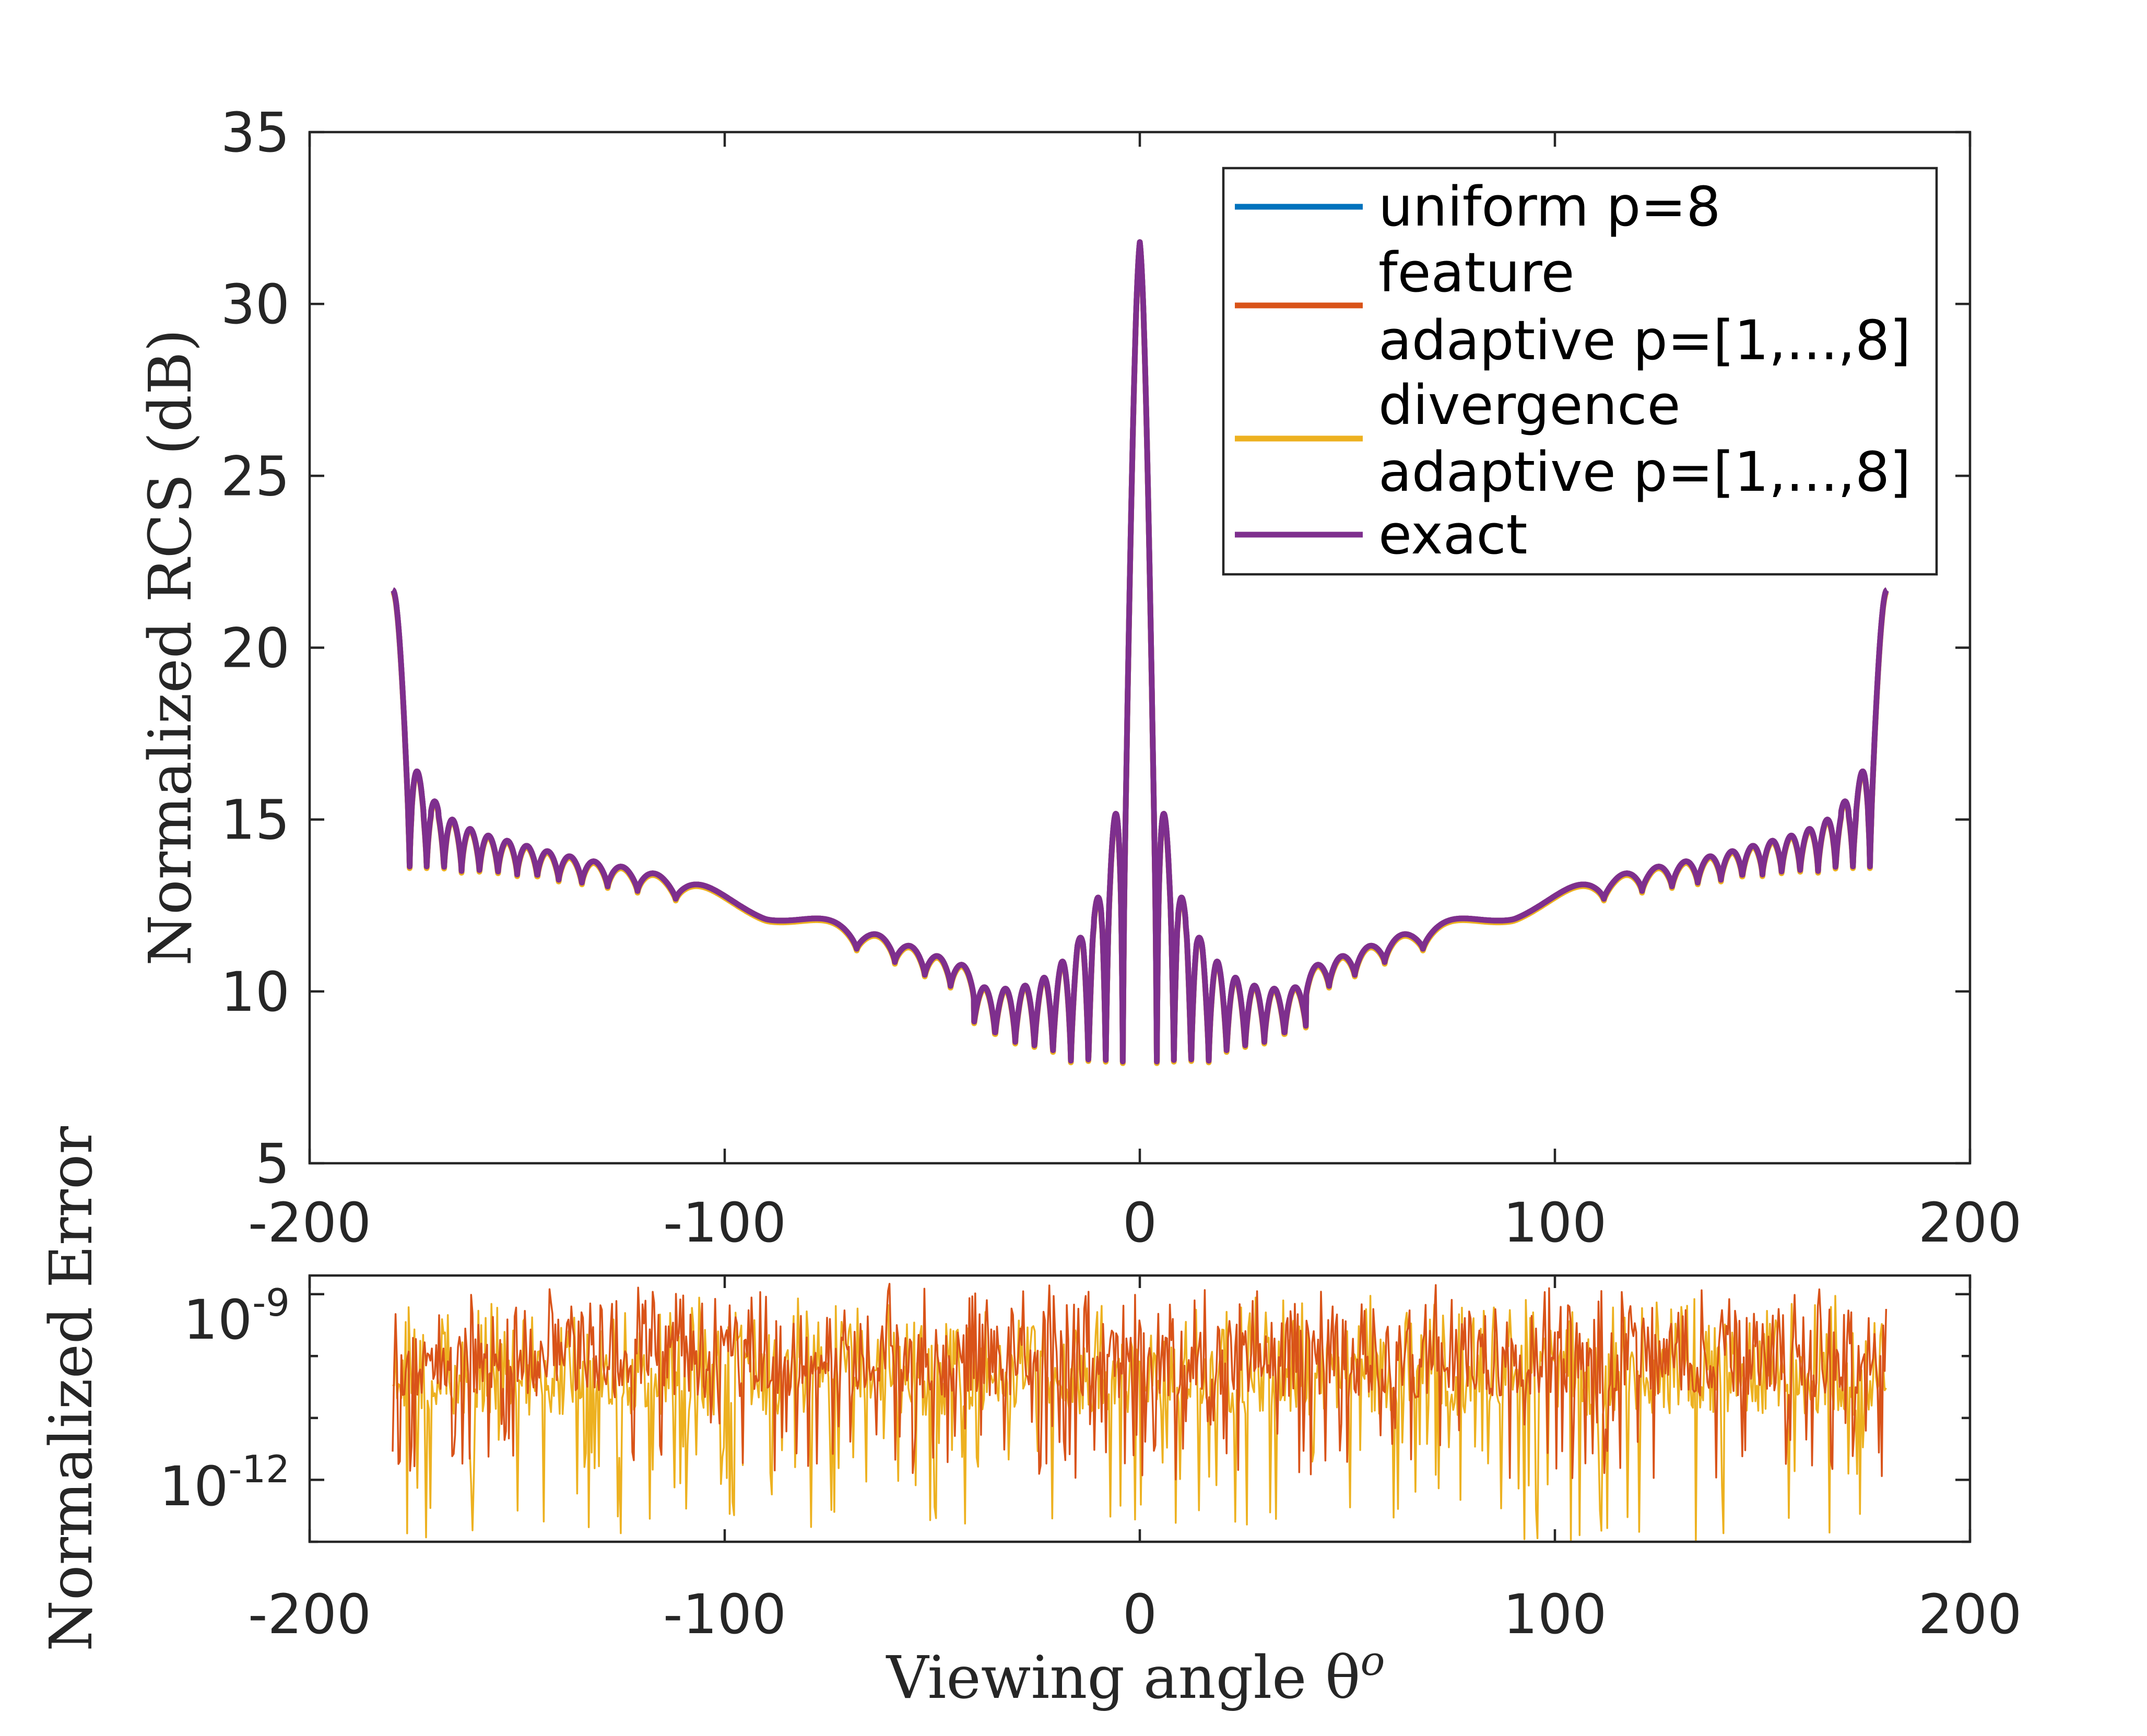 This screenshot has height=1736, width=2147. I want to click on error-xtick-label: 100, so click(1555, 1614).